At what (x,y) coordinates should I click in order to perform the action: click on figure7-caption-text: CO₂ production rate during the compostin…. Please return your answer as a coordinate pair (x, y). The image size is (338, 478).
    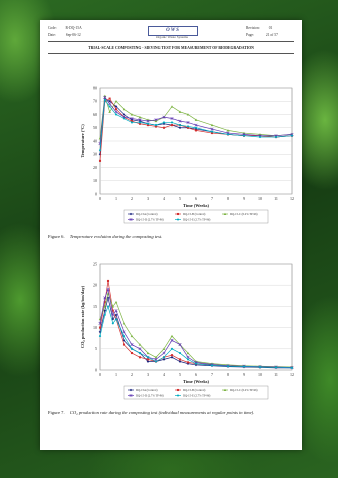
    Looking at the image, I should click on (162, 412).